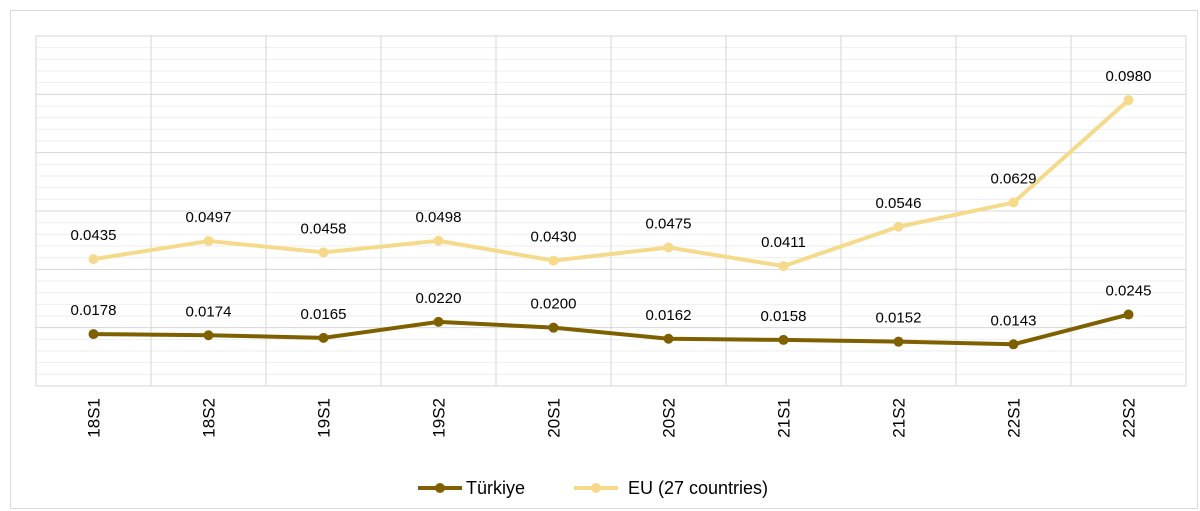 The image size is (1200, 511). Describe the element at coordinates (94, 235) in the screenshot. I see `data-label: 0.0435` at that location.